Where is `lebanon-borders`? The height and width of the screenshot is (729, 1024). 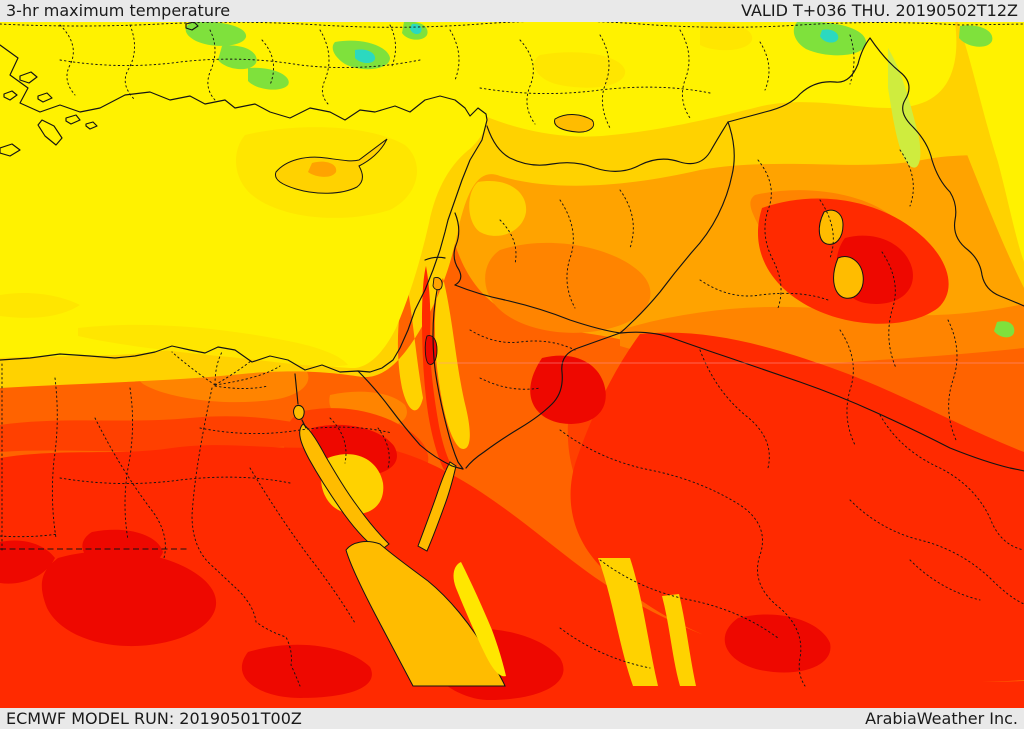 lebanon-borders is located at coordinates (443, 249).